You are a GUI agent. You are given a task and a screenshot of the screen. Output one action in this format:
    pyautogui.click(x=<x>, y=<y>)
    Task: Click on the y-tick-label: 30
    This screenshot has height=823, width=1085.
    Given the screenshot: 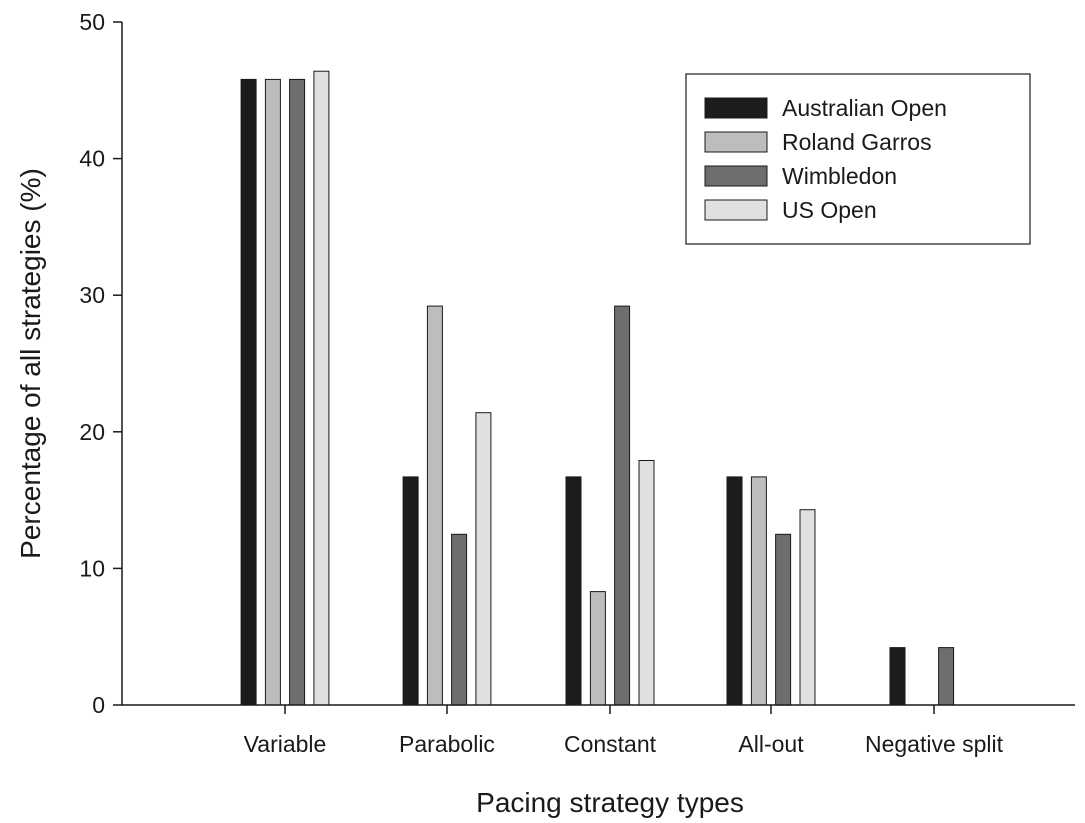 What is the action you would take?
    pyautogui.click(x=92, y=295)
    